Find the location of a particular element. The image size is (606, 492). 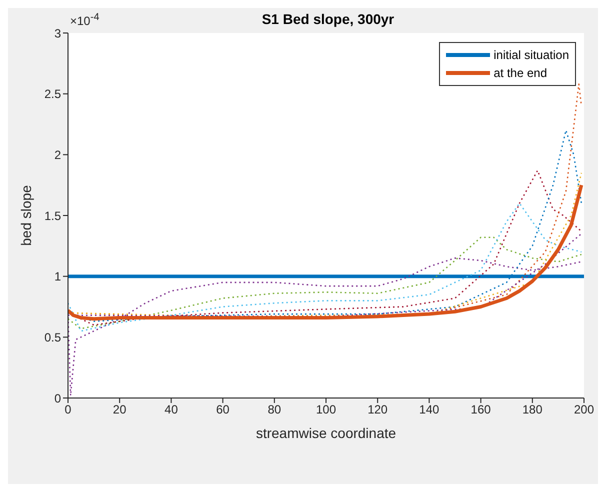

y-tick-label: 2 is located at coordinates (58, 155).